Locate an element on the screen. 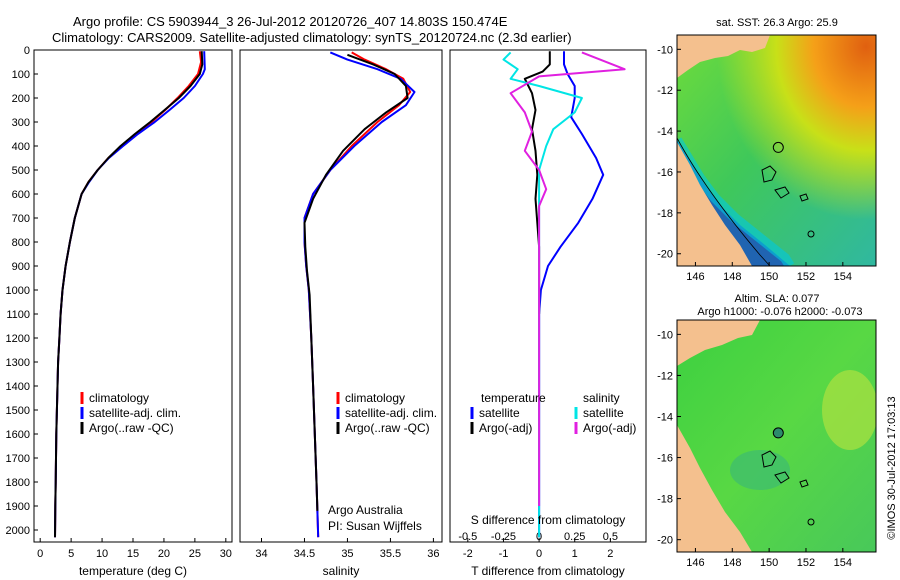 The image size is (900, 580). map-y-tick-label: -20 is located at coordinates (665, 255).